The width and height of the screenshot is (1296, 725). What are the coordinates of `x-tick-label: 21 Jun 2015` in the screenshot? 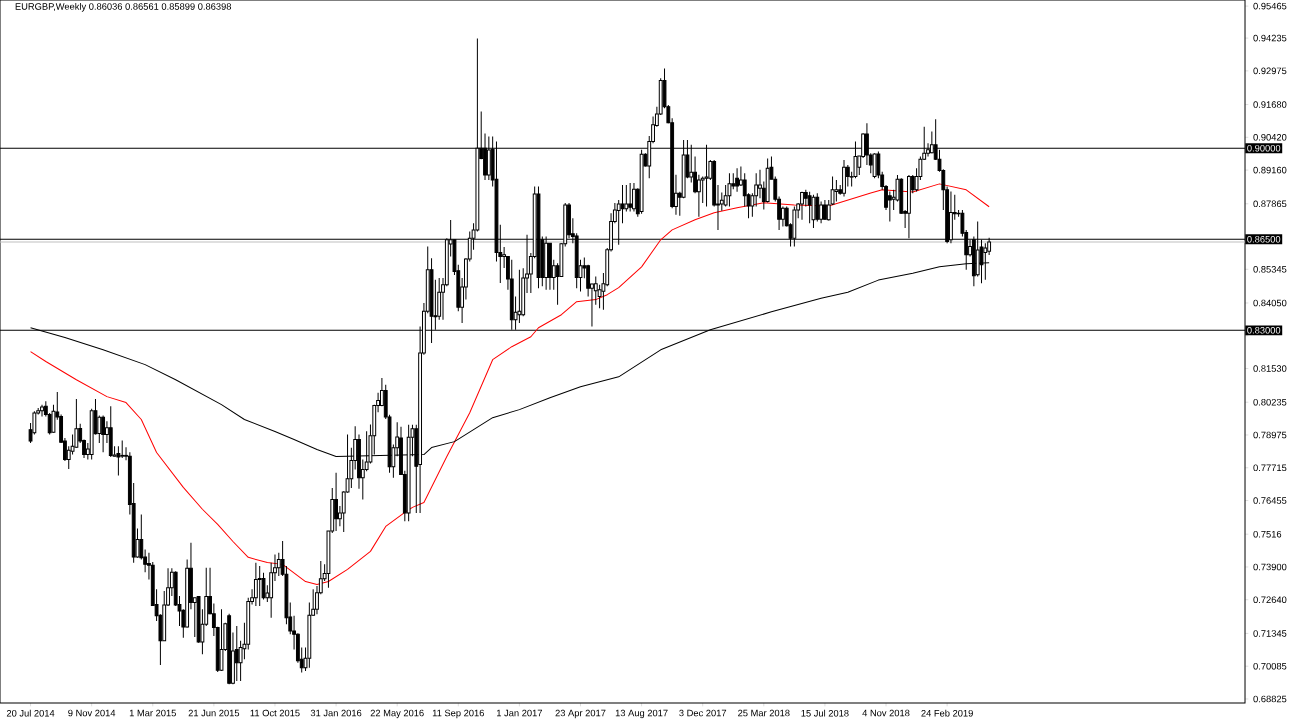 It's located at (214, 713).